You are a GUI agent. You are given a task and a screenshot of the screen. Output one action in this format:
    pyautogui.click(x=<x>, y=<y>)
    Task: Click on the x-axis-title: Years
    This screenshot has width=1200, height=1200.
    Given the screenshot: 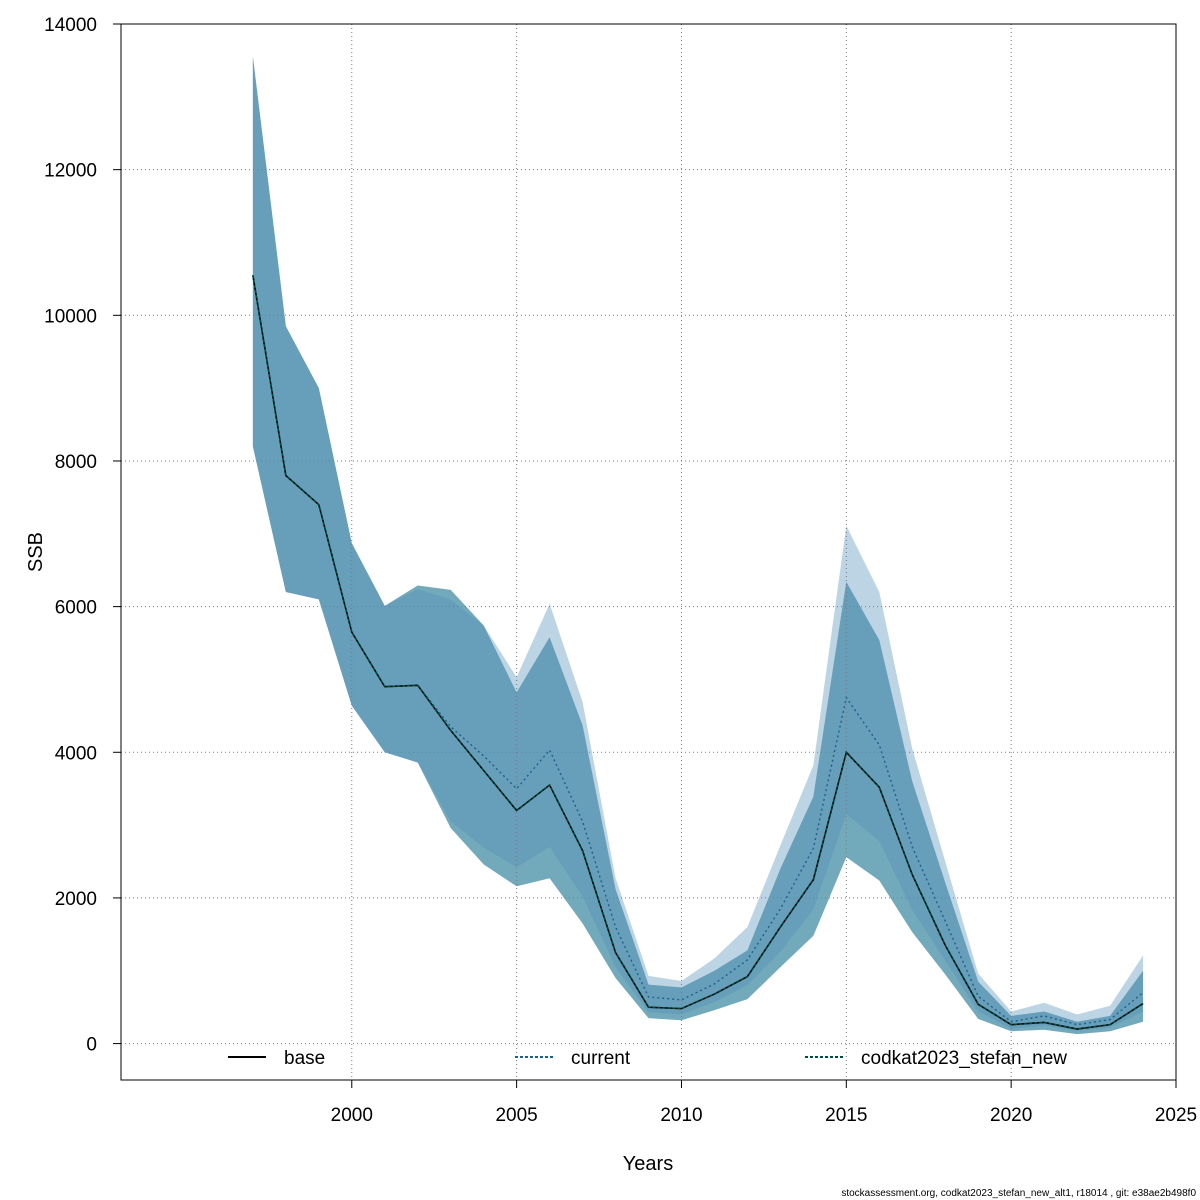 What is the action you would take?
    pyautogui.click(x=648, y=1164)
    